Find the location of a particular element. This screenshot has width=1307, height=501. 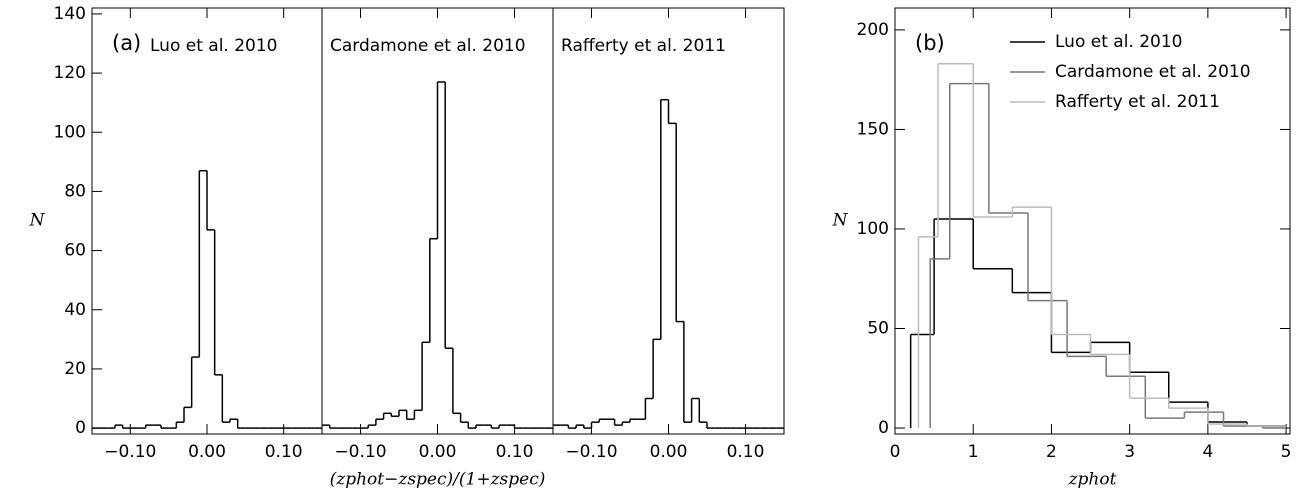

y-tick-label: 80 is located at coordinates (75, 191).